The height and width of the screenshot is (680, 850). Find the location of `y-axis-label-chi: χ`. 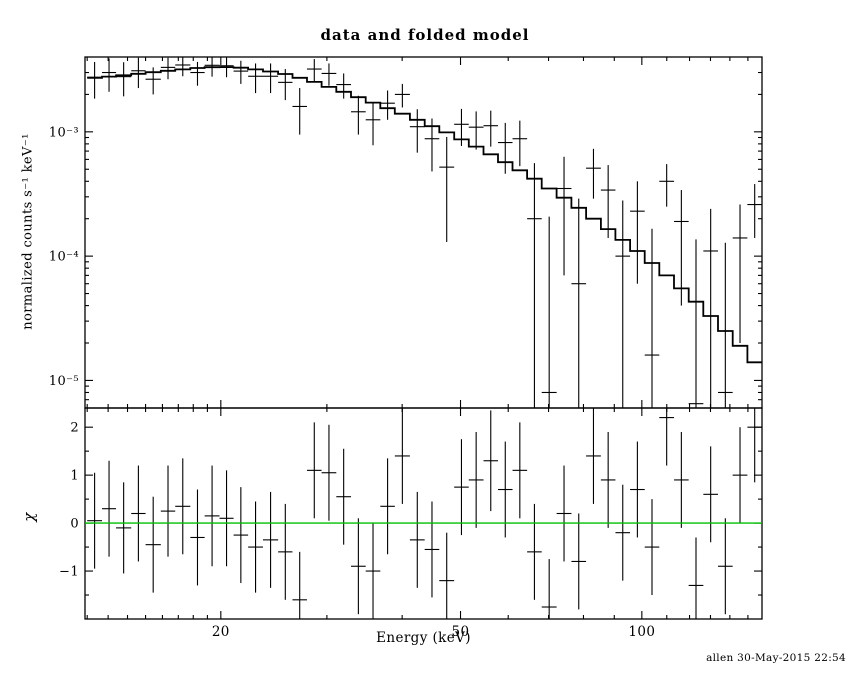

y-axis-label-chi: χ is located at coordinates (29, 517).